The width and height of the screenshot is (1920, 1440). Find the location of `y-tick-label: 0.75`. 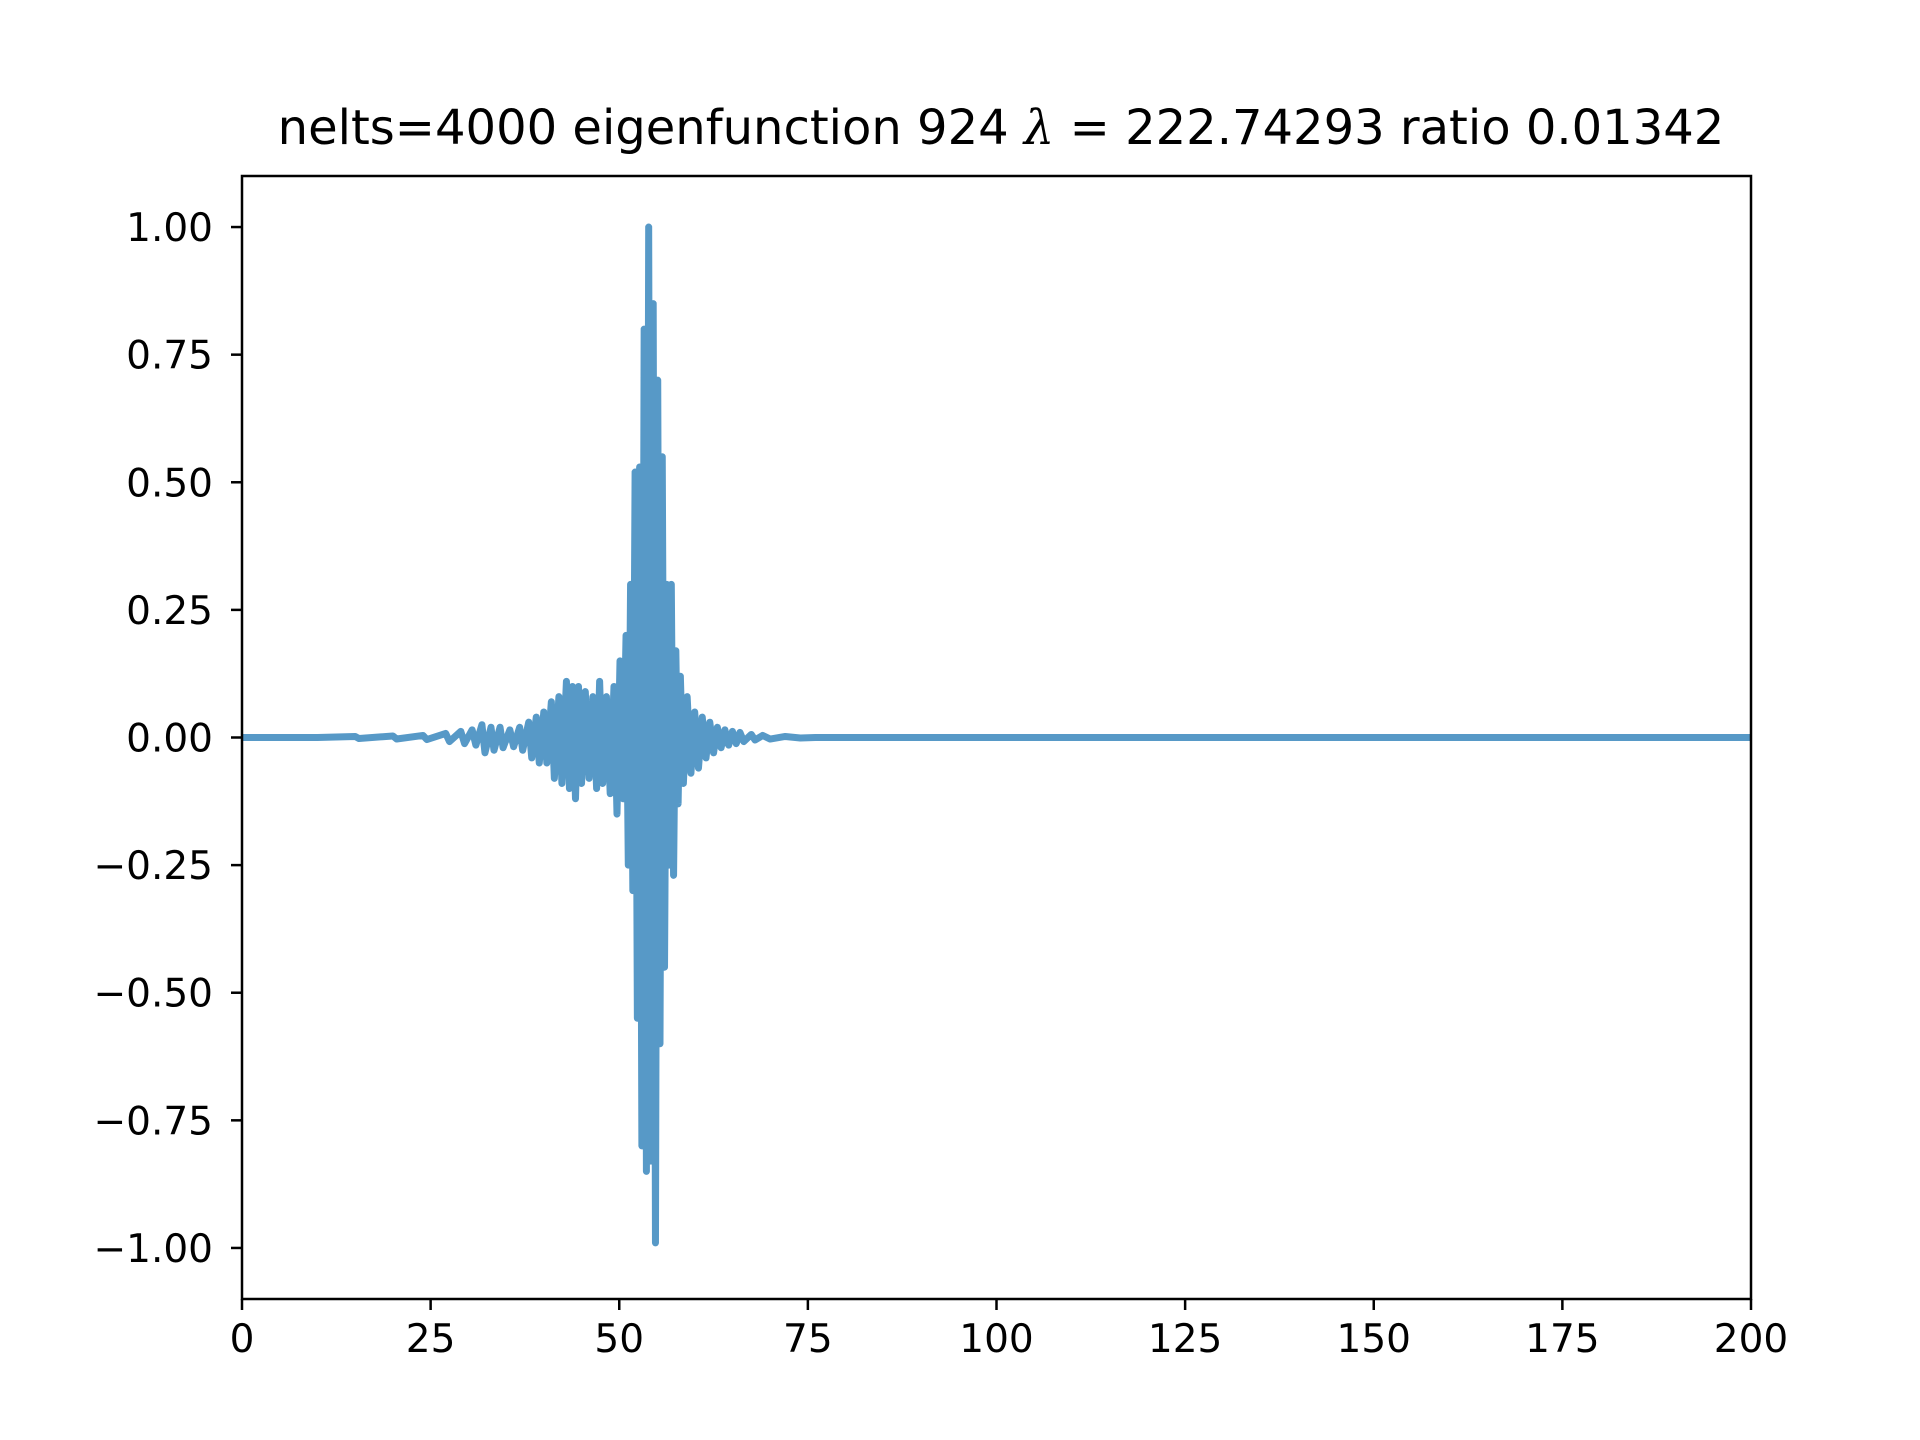

y-tick-label: 0.75 is located at coordinates (169, 356).